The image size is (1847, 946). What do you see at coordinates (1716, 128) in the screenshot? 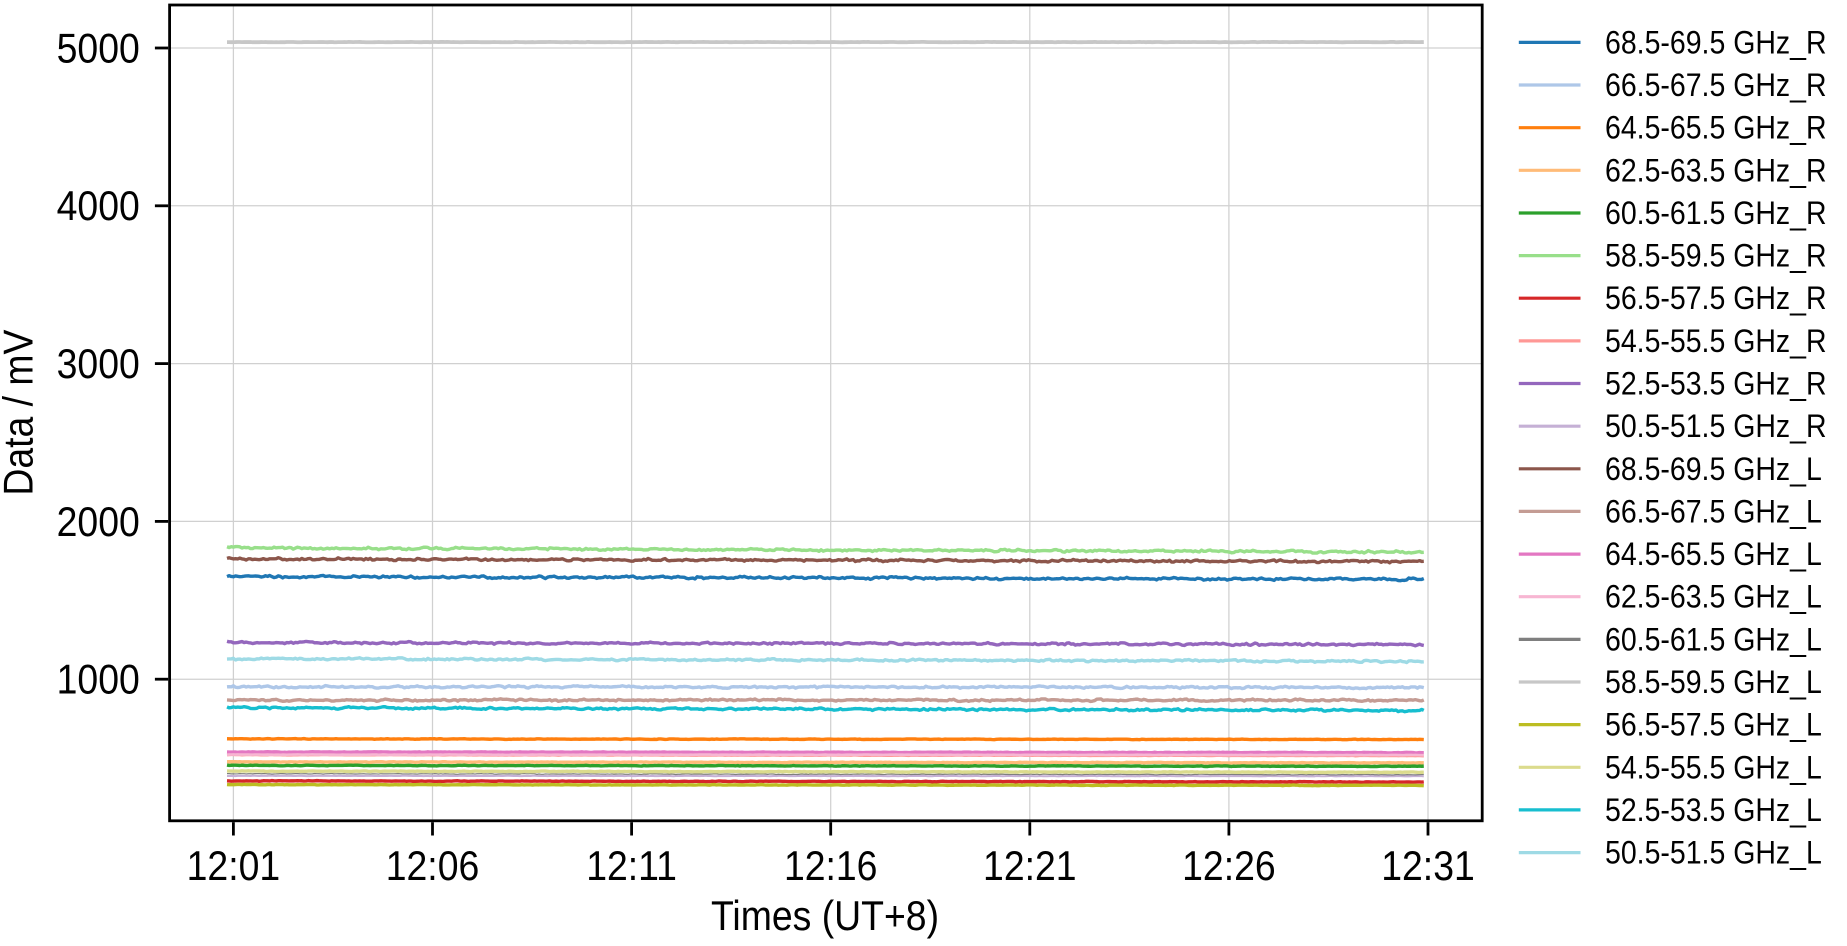
I see `svg-text: 64.5-65.5 GHz_R` at bounding box center [1716, 128].